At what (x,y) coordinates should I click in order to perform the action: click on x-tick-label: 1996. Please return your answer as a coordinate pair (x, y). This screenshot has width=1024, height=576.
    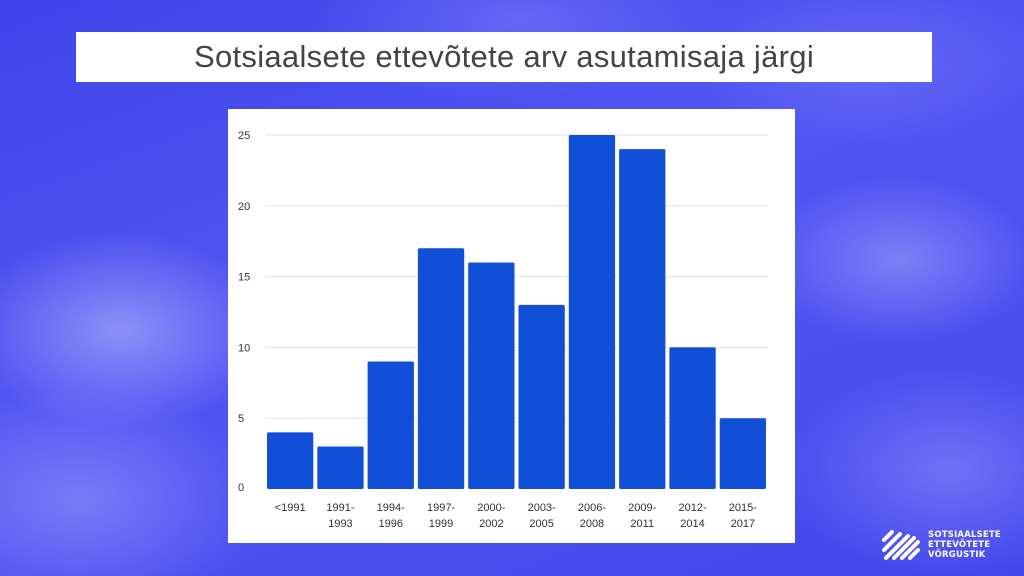
    Looking at the image, I should click on (391, 524).